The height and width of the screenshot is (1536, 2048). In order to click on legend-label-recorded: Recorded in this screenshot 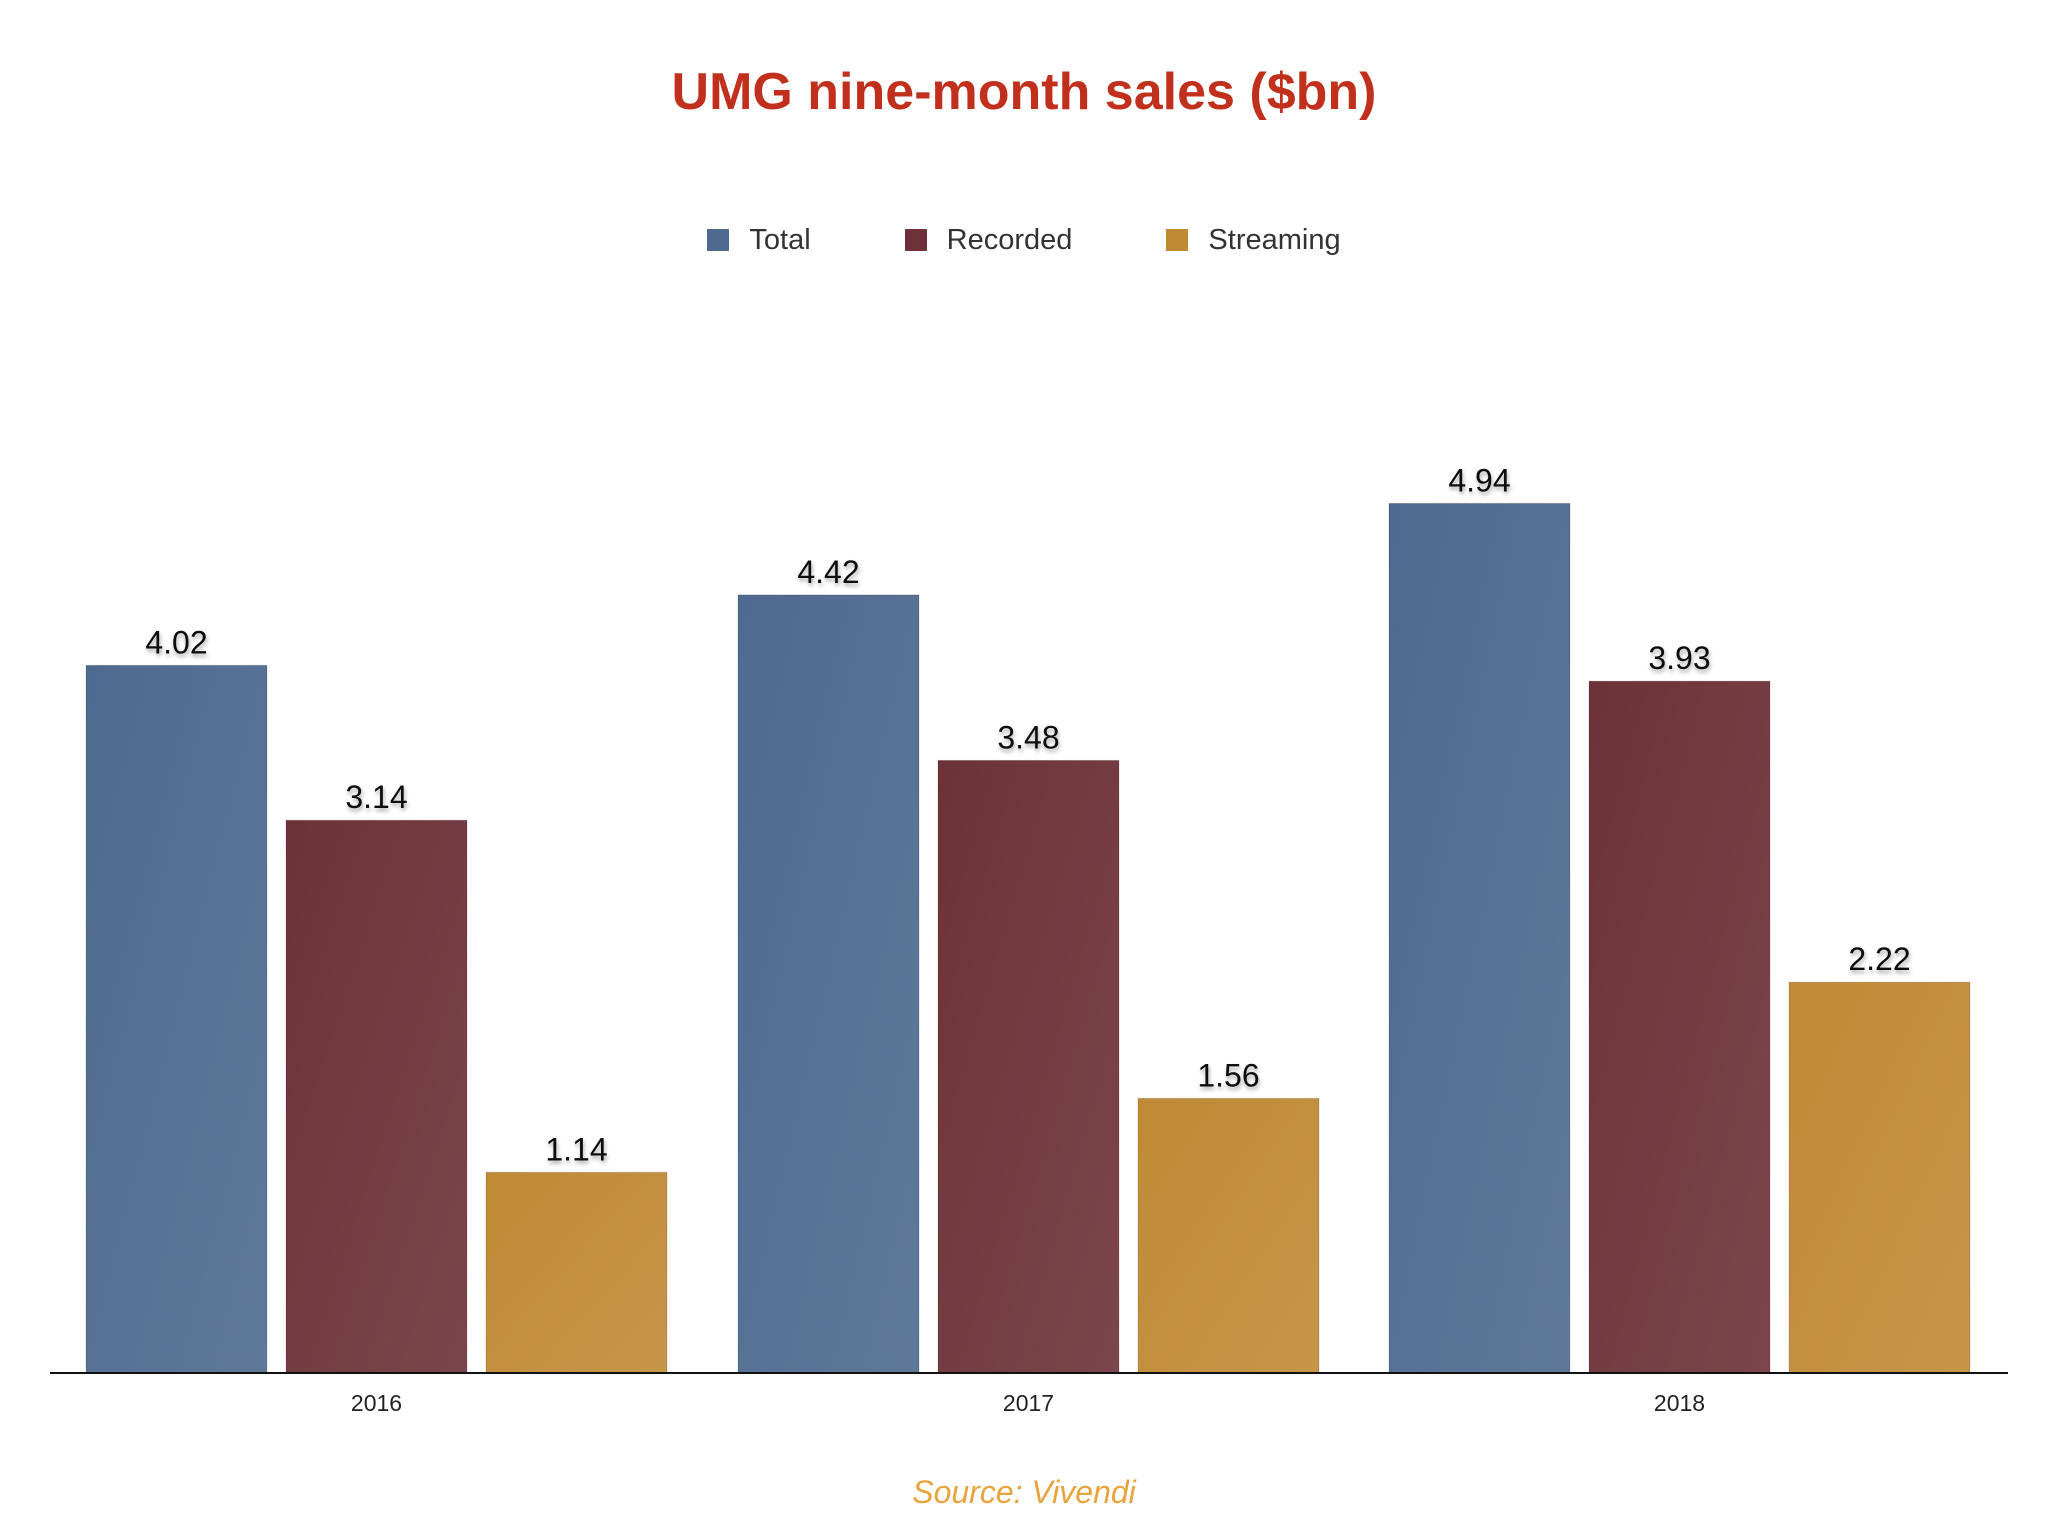, I will do `click(1009, 239)`.